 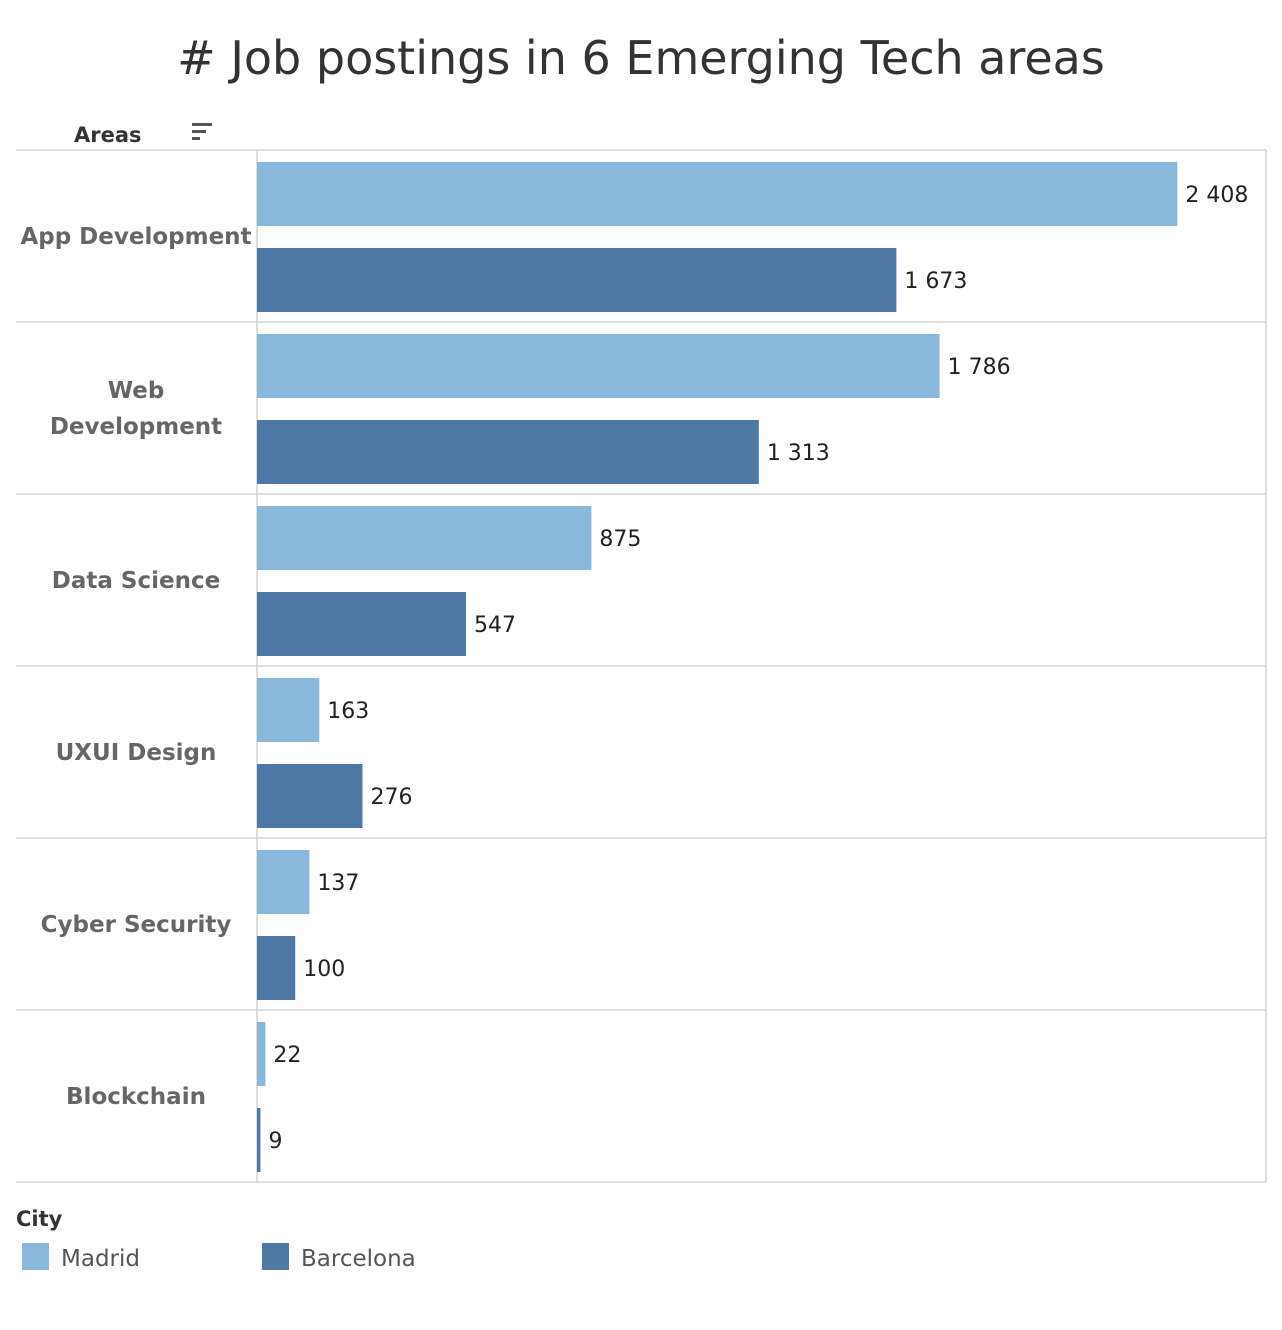 What do you see at coordinates (39, 1219) in the screenshot?
I see `legend-title: City` at bounding box center [39, 1219].